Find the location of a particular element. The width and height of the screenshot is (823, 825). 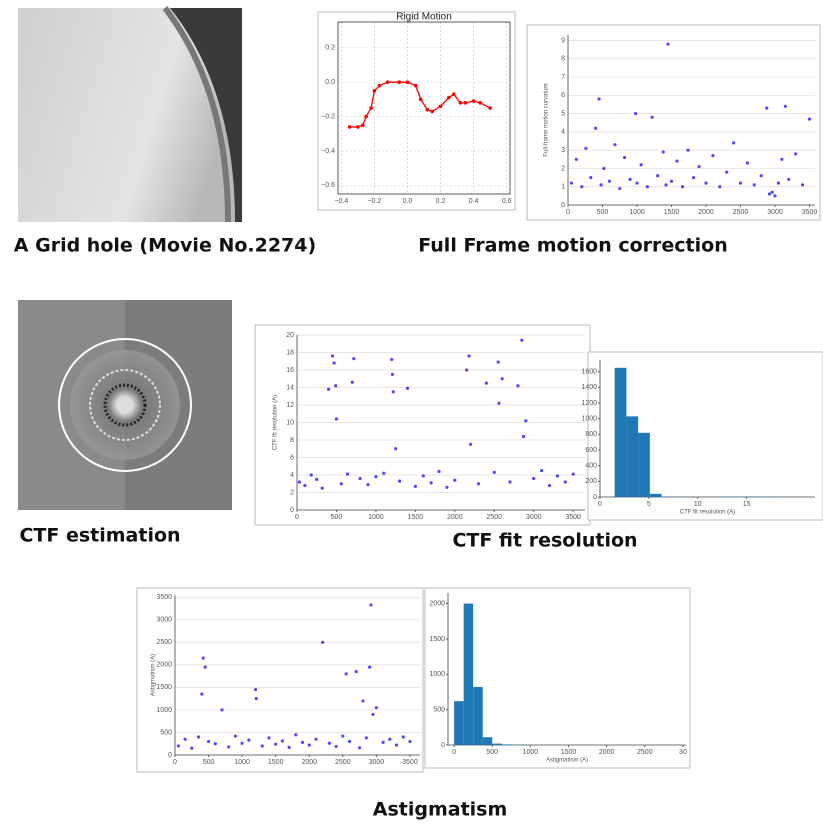

y-tick-label: 3 is located at coordinates (563, 150).